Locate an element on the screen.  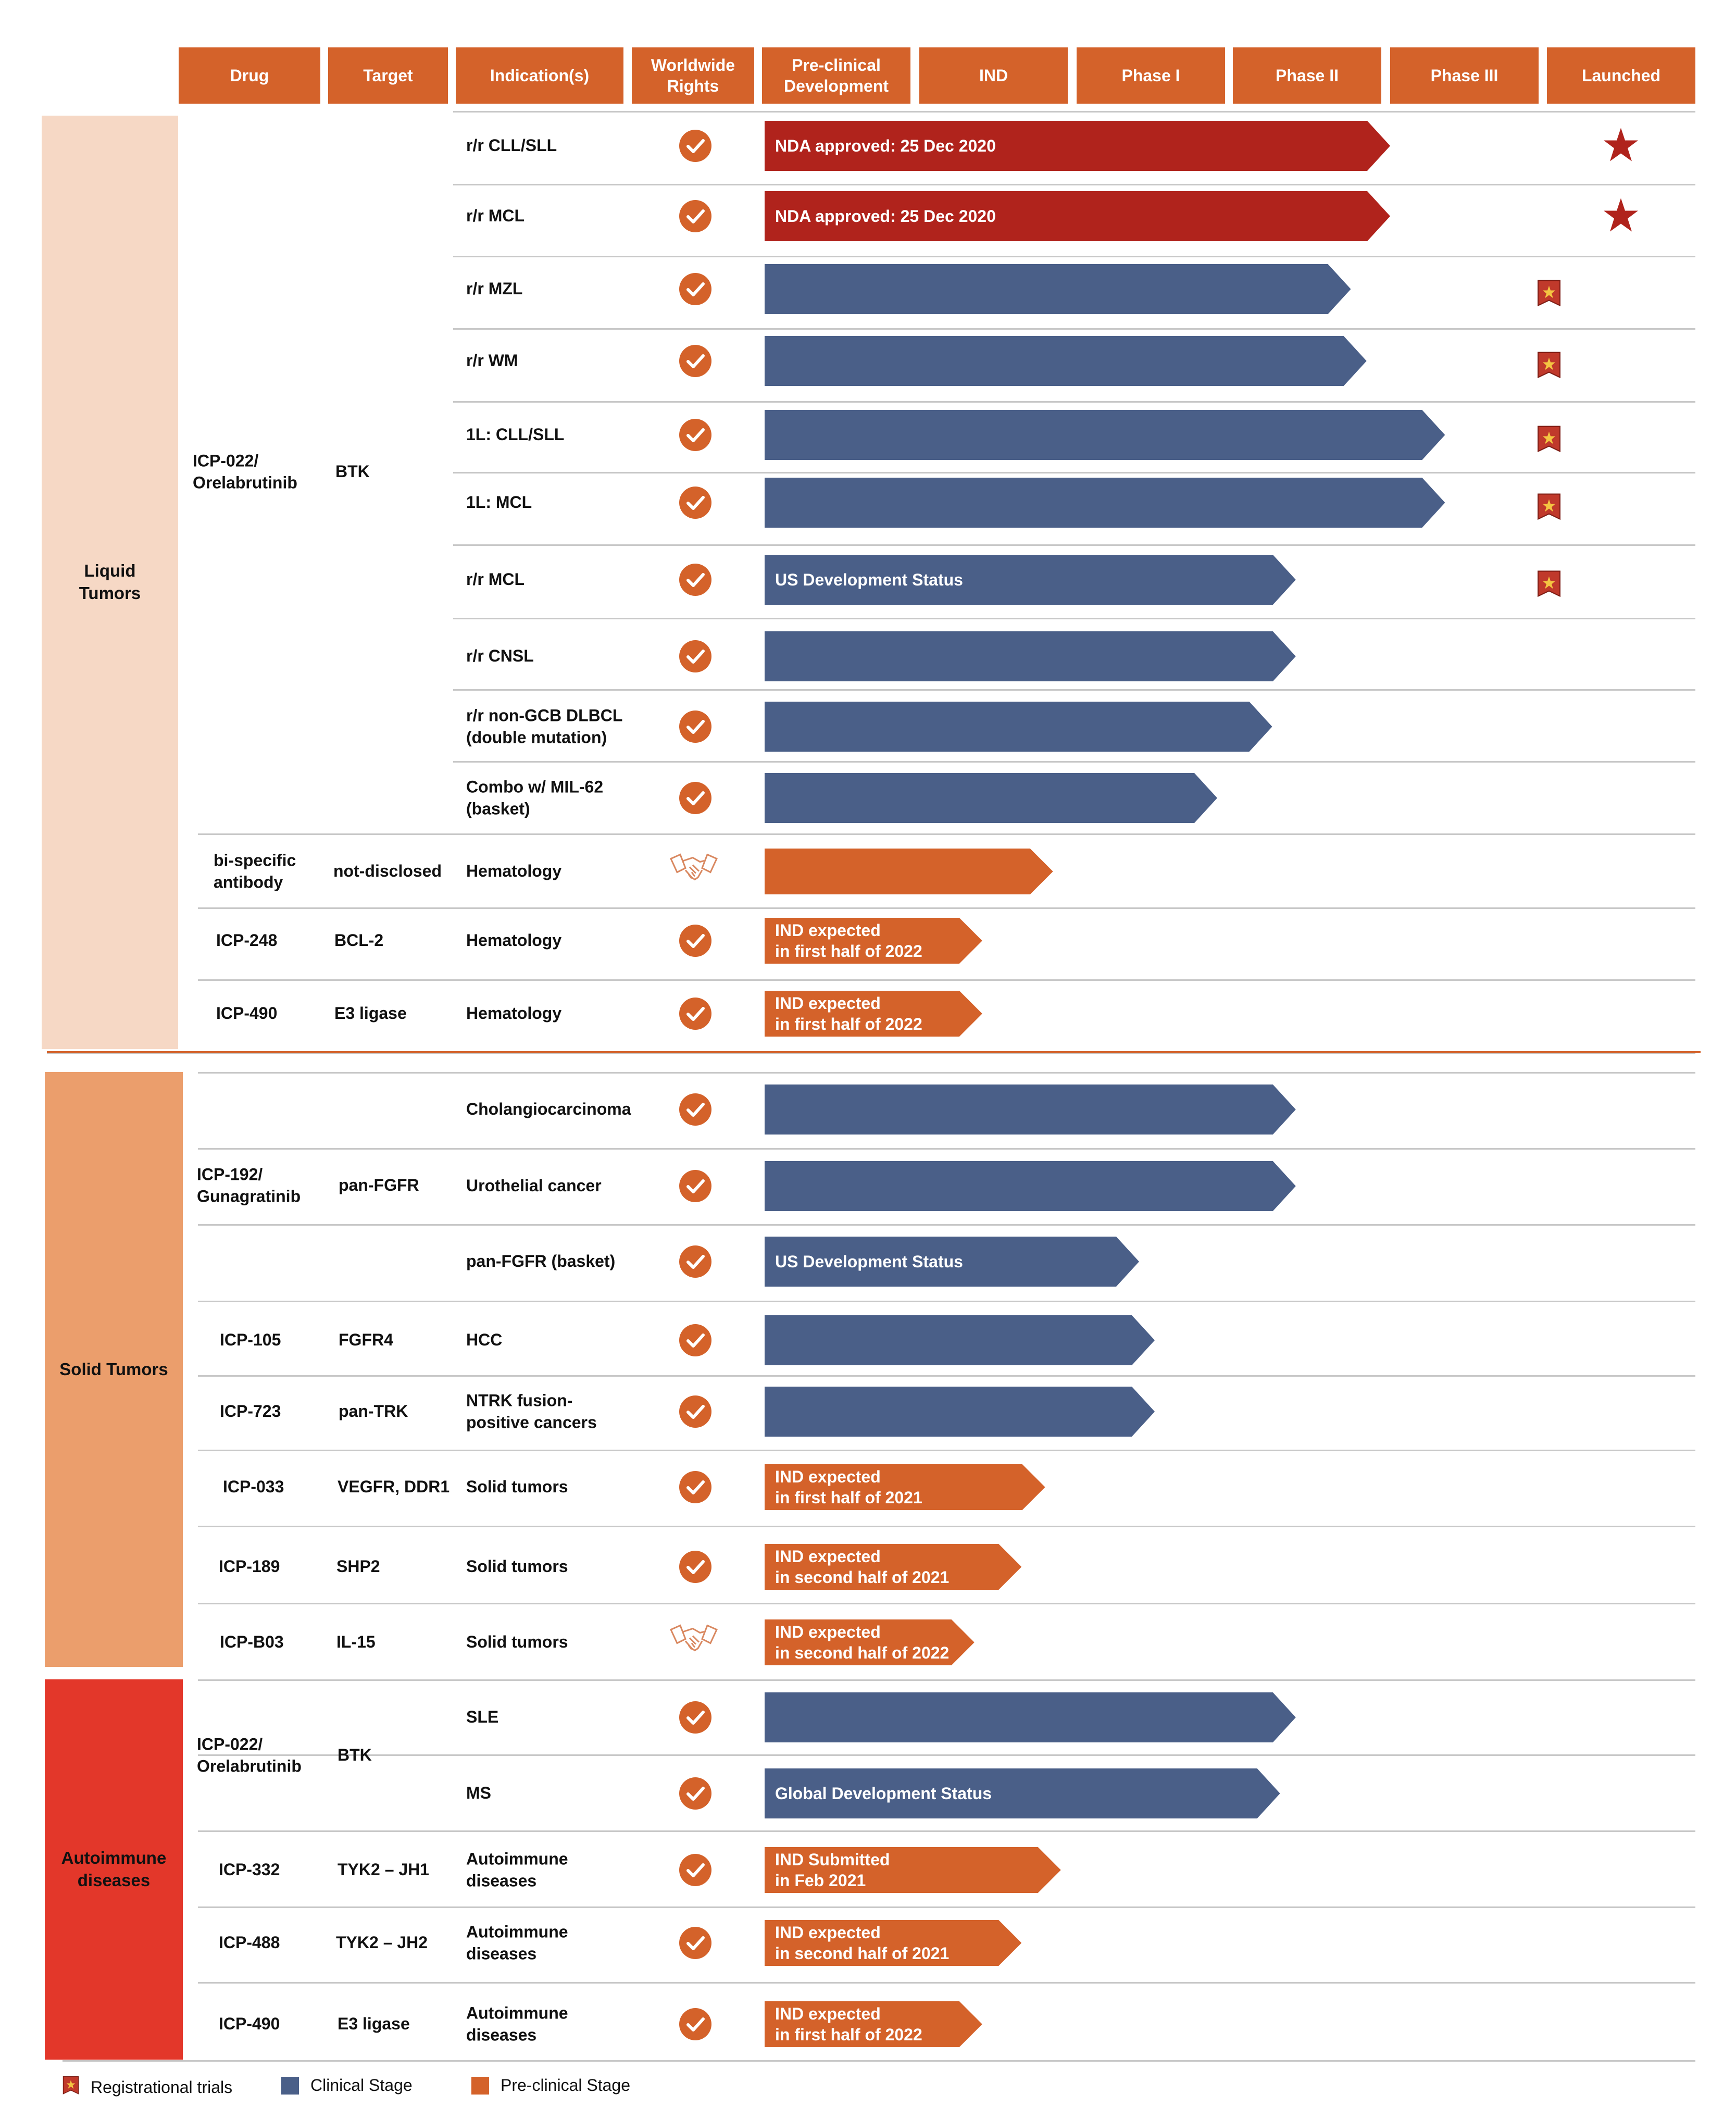
drug-name: ICP-105 is located at coordinates (251, 1340).